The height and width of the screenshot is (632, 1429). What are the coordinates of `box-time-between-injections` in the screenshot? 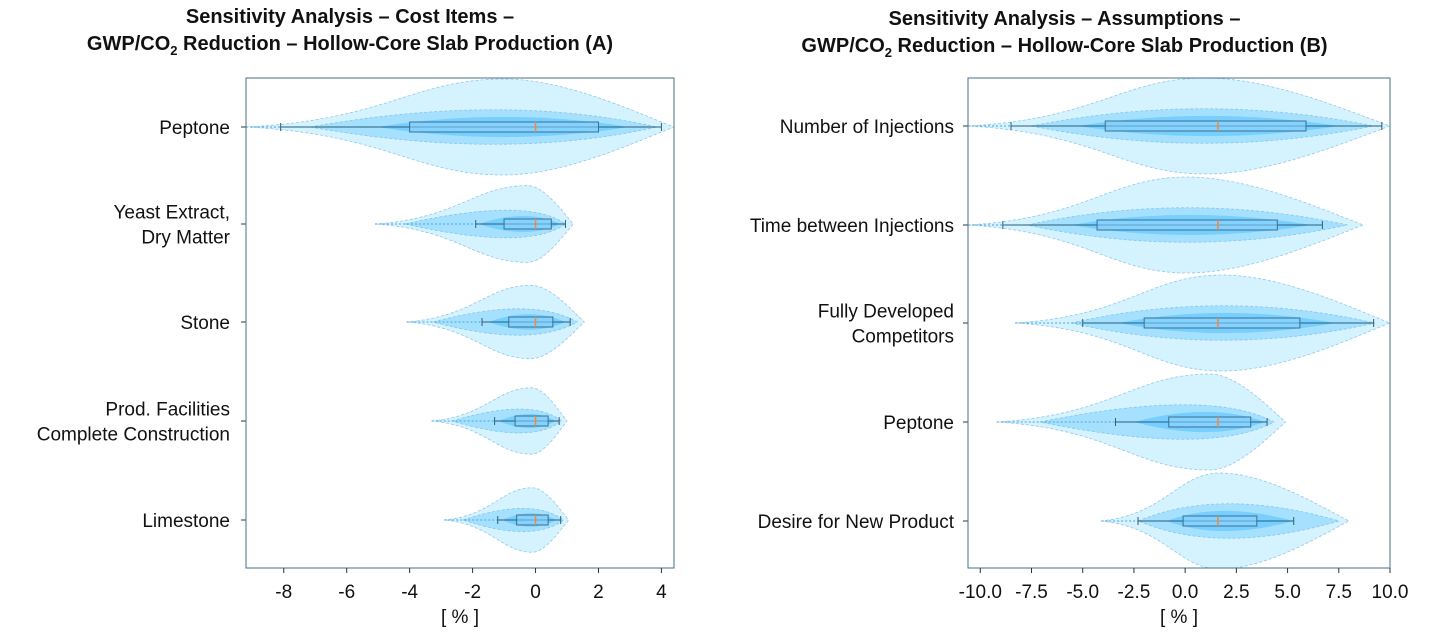 It's located at (1187, 225).